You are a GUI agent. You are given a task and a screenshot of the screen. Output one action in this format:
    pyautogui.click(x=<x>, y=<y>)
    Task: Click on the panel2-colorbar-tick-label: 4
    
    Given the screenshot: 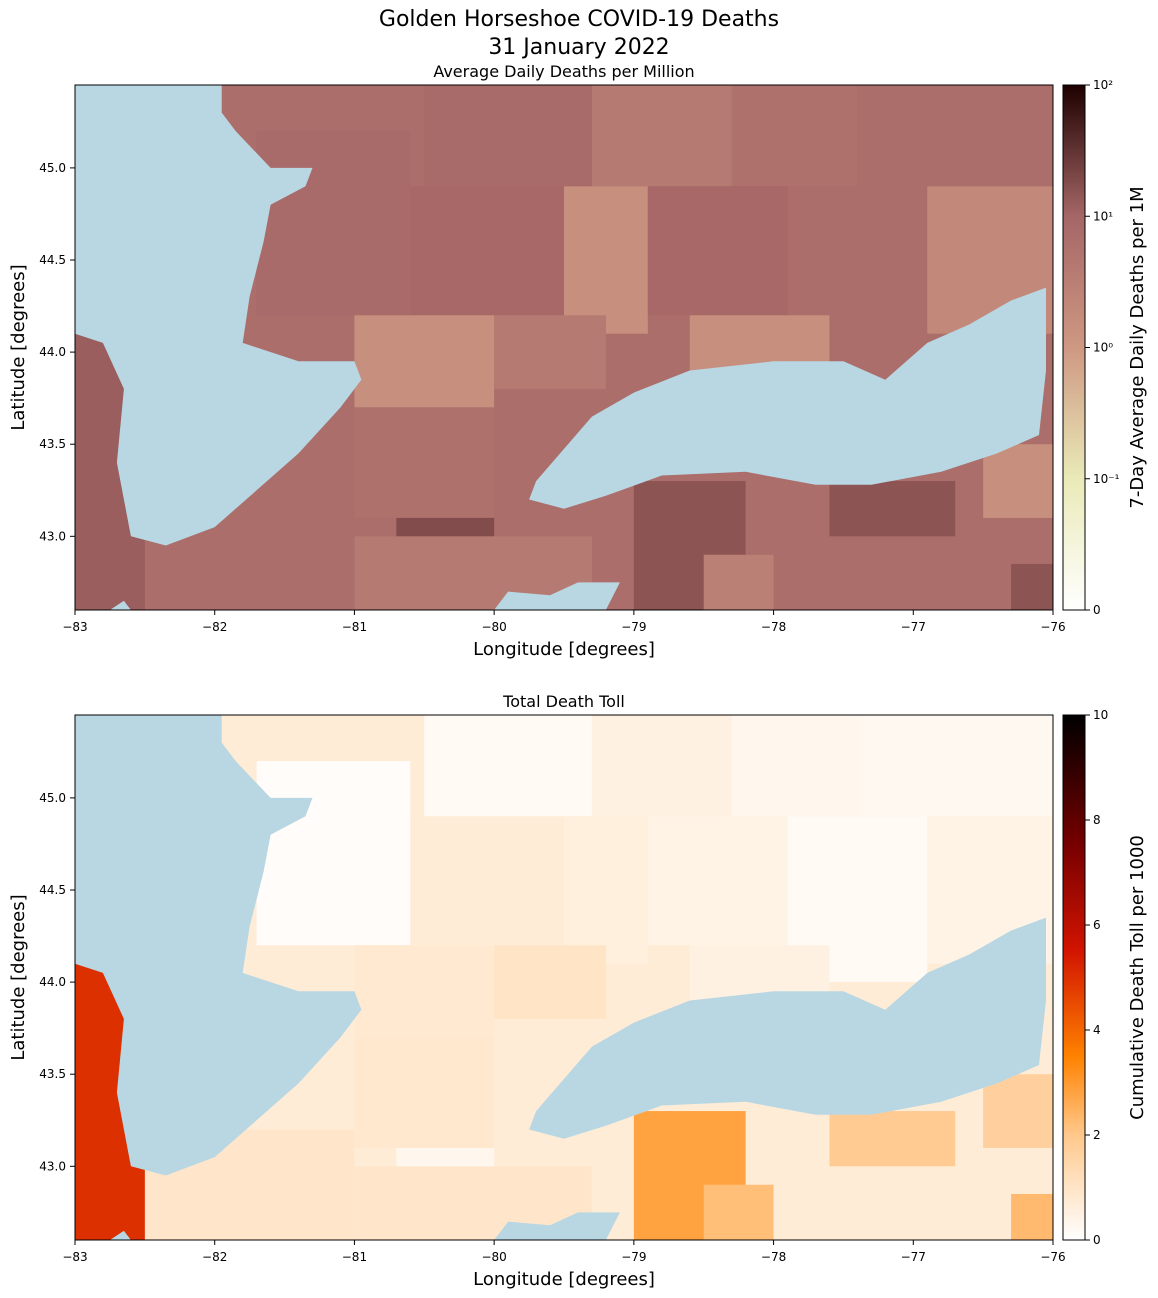 What is the action you would take?
    pyautogui.click(x=1097, y=1030)
    